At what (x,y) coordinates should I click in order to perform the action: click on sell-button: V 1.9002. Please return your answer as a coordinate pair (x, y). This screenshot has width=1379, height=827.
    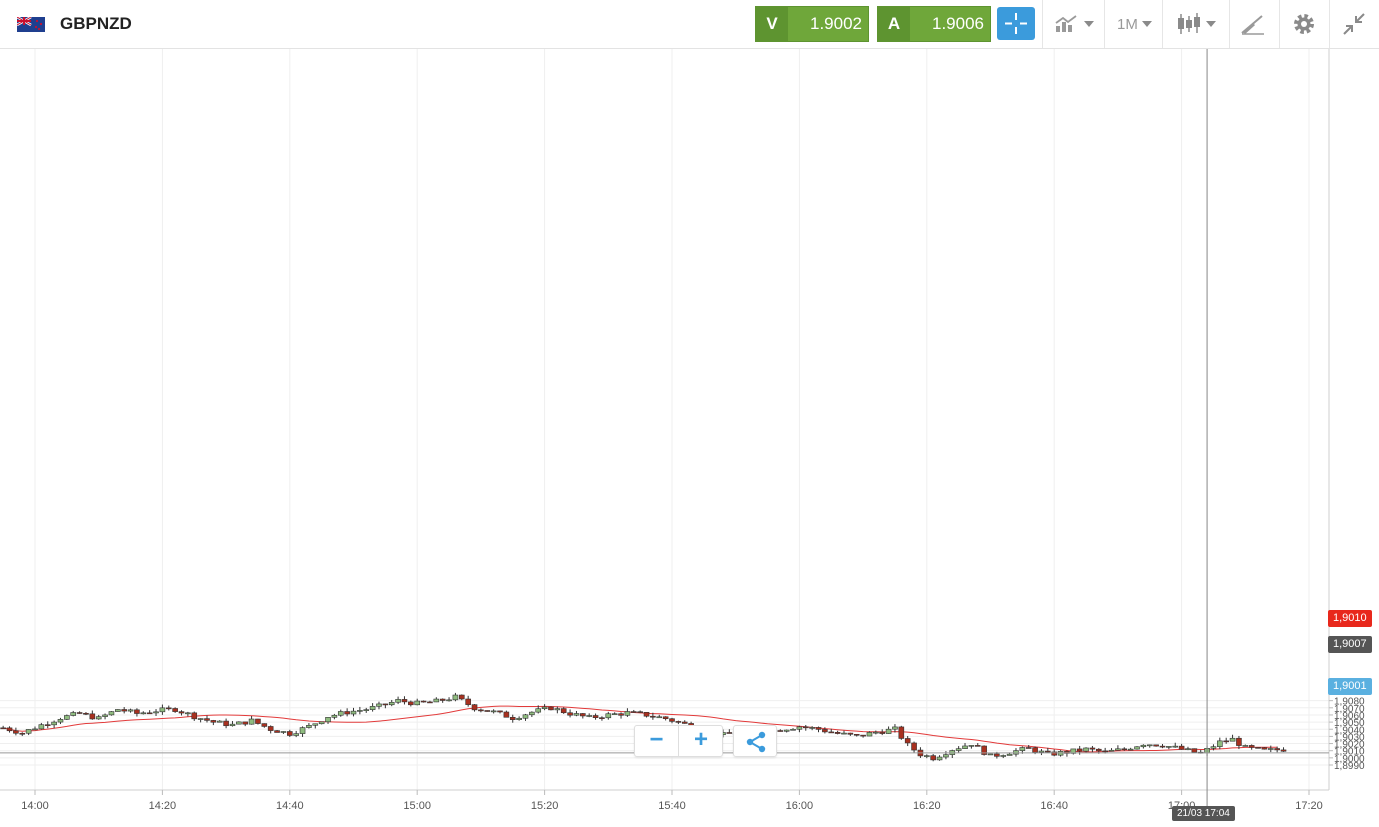
    Looking at the image, I should click on (812, 24).